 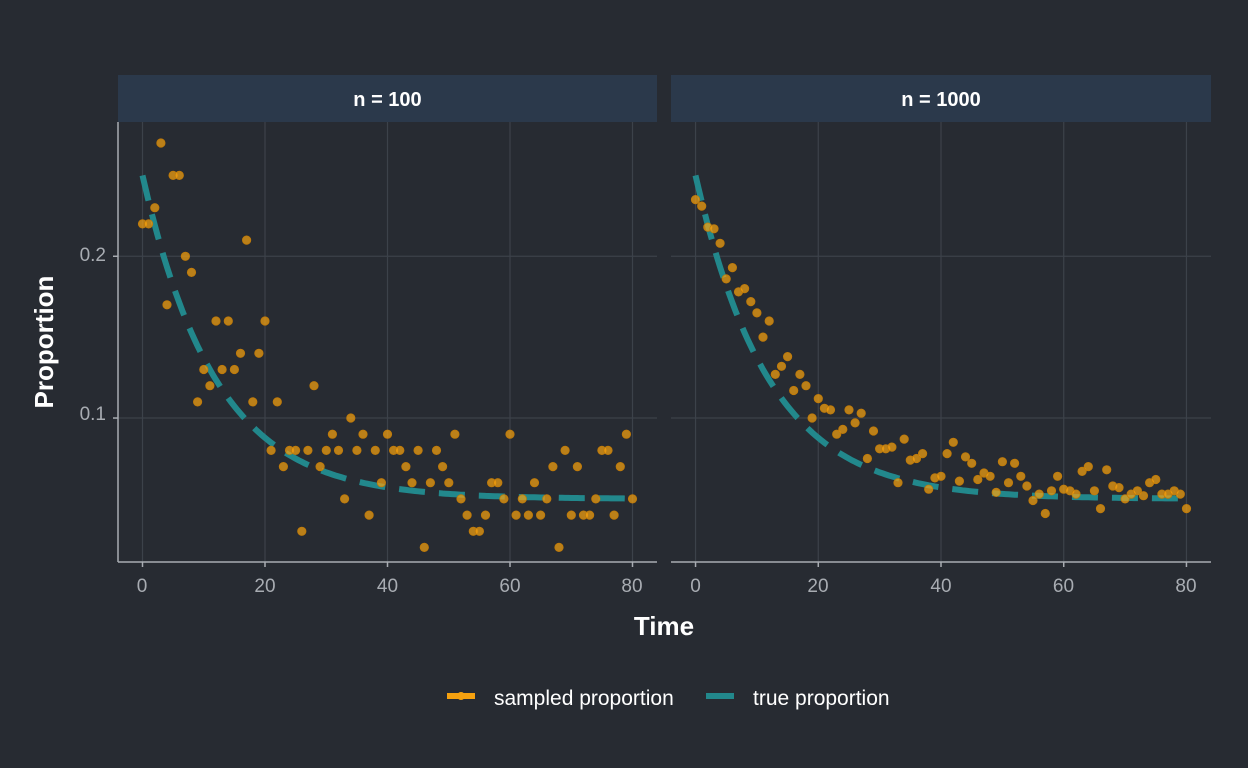 What do you see at coordinates (93, 255) in the screenshot?
I see `y-tick-label-0.2: 0.2` at bounding box center [93, 255].